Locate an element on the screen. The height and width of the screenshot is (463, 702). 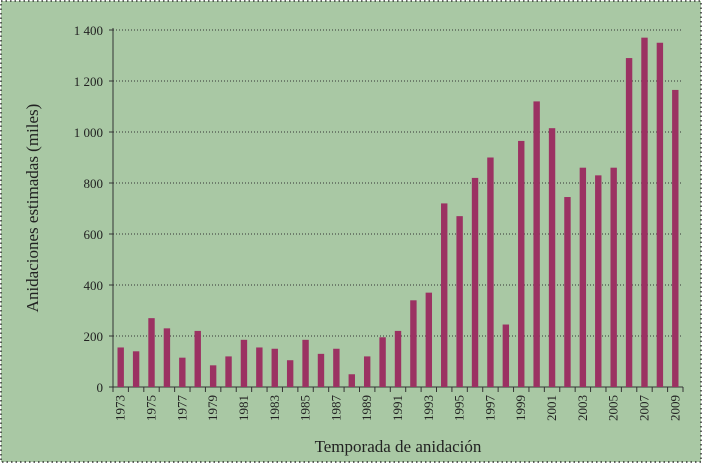
x-tick-label: 1991 is located at coordinates (397, 408).